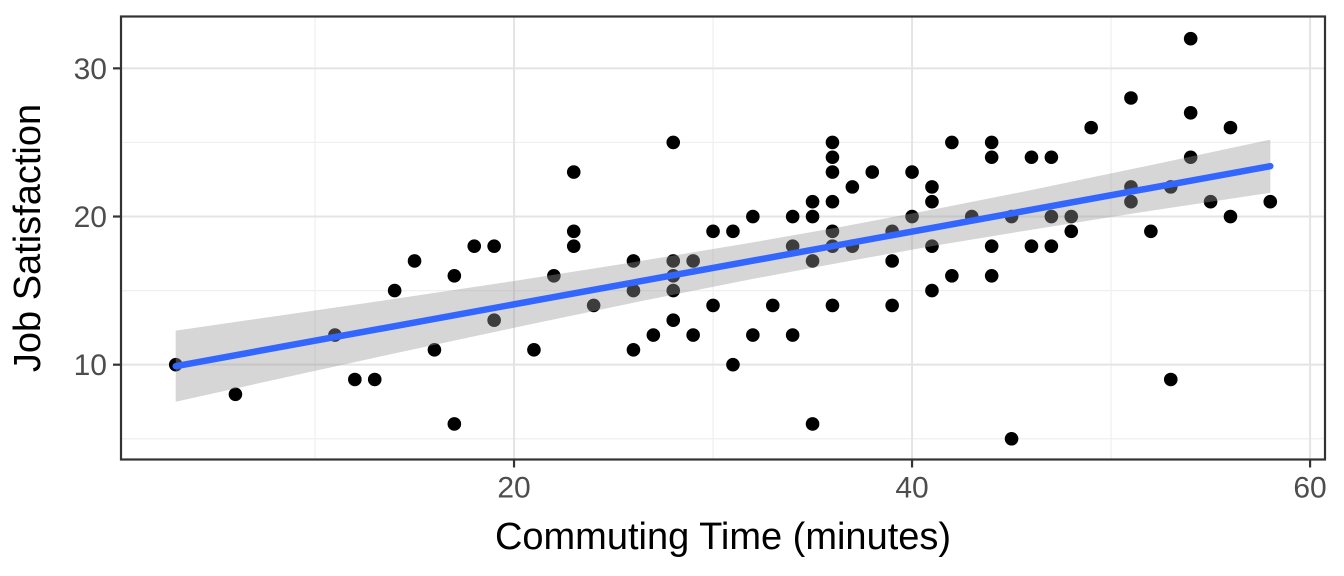  Describe the element at coordinates (90, 69) in the screenshot. I see `y-axis-tick-label: 30` at that location.